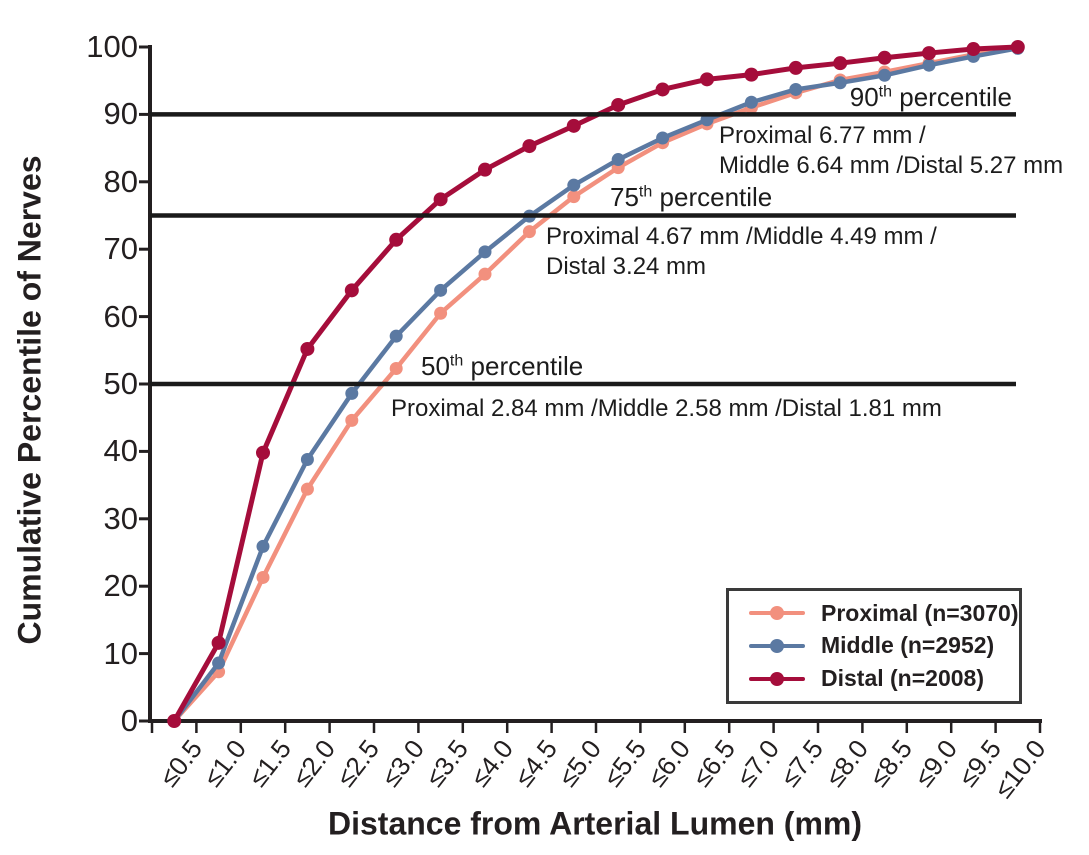 Image resolution: width=1089 pixels, height=855 pixels. What do you see at coordinates (902, 678) in the screenshot?
I see `legend-label-distal: Distal (n=2008)` at bounding box center [902, 678].